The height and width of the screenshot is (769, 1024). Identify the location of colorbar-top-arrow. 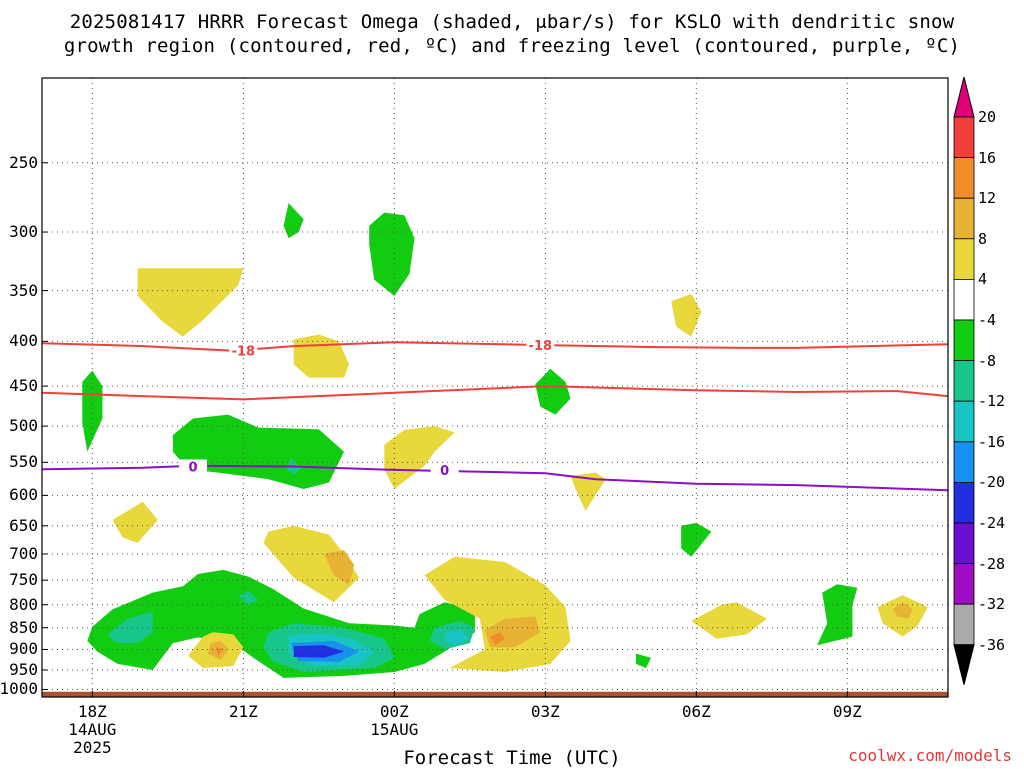
(964, 97).